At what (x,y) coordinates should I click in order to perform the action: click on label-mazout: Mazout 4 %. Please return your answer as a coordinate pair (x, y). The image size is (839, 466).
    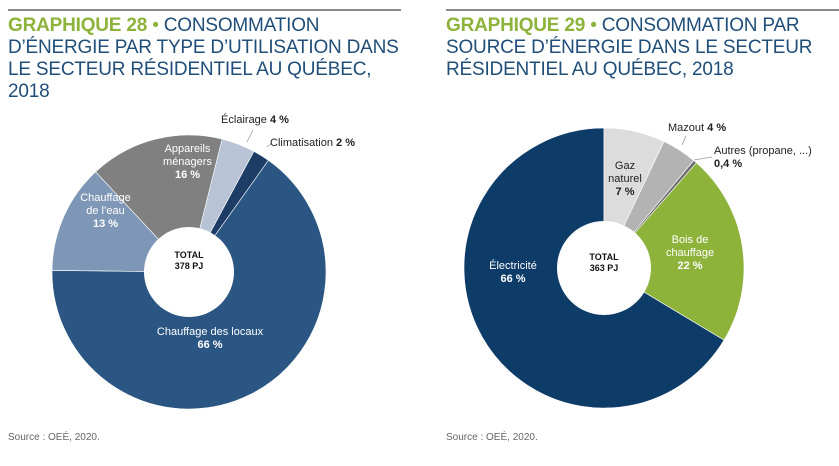
    Looking at the image, I should click on (697, 128).